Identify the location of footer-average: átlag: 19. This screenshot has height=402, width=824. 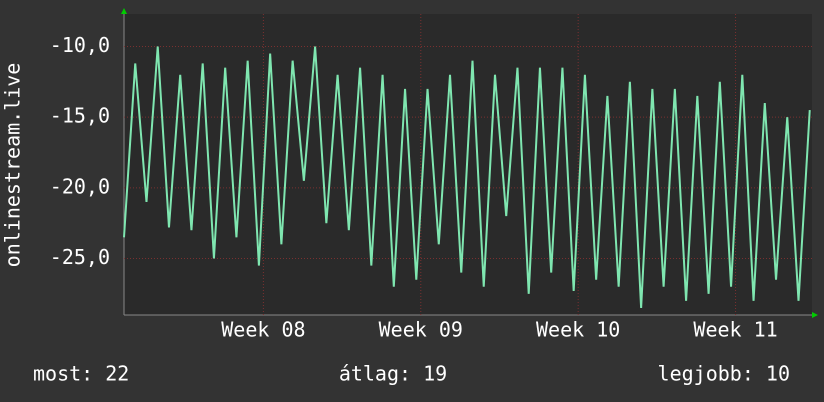
(393, 374).